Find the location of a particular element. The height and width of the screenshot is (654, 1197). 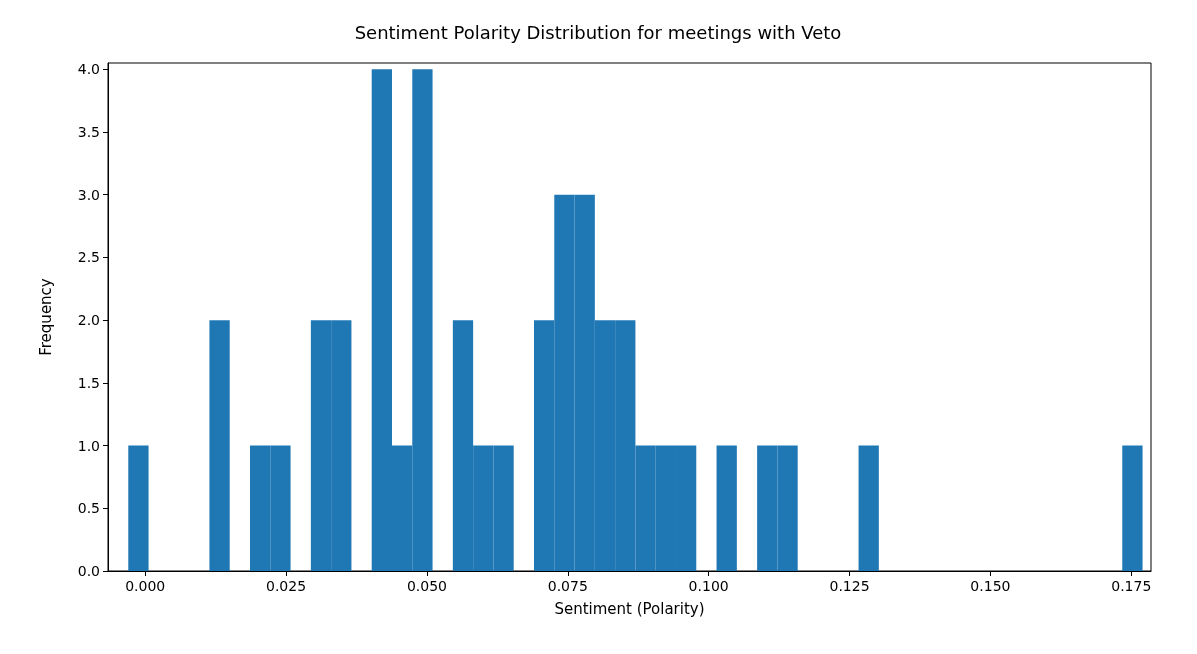

x-tick-label: 0.050 is located at coordinates (426, 586).